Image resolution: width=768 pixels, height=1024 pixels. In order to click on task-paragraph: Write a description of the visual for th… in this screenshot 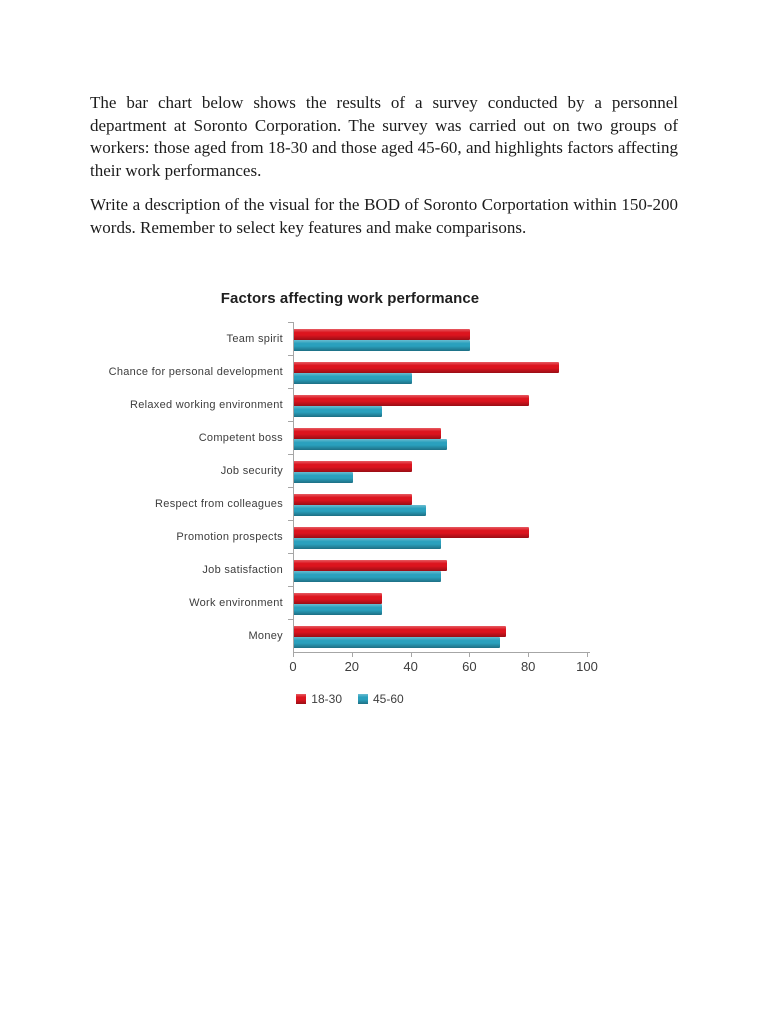, I will do `click(384, 216)`.